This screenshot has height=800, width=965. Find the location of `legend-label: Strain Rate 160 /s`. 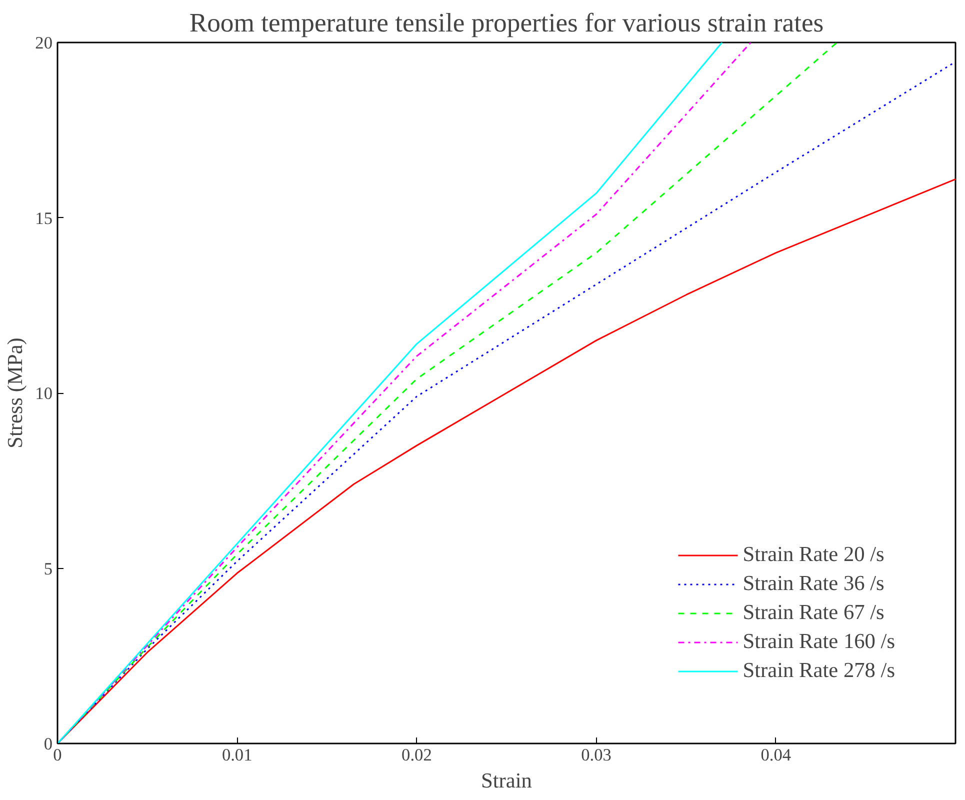

legend-label: Strain Rate 160 /s is located at coordinates (818, 641).